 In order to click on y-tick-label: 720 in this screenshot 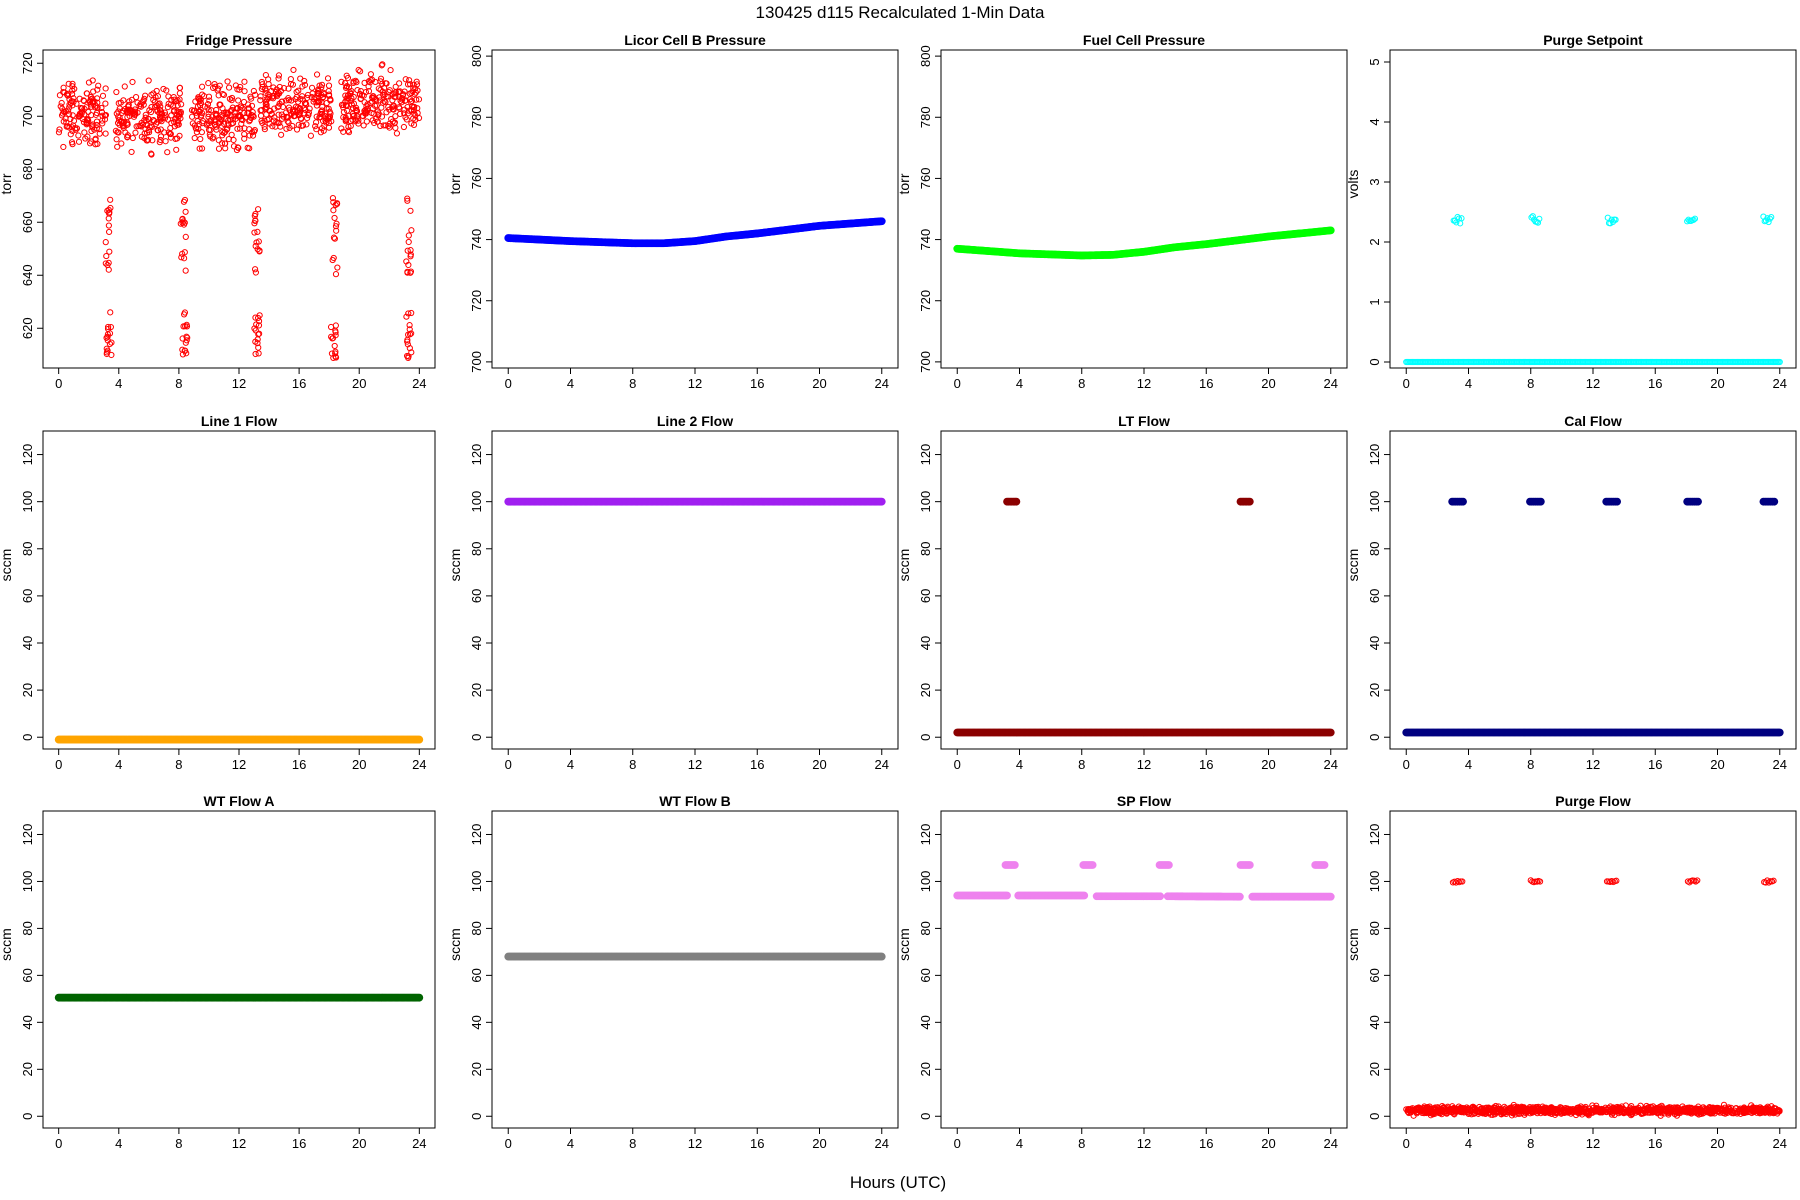, I will do `click(925, 301)`.